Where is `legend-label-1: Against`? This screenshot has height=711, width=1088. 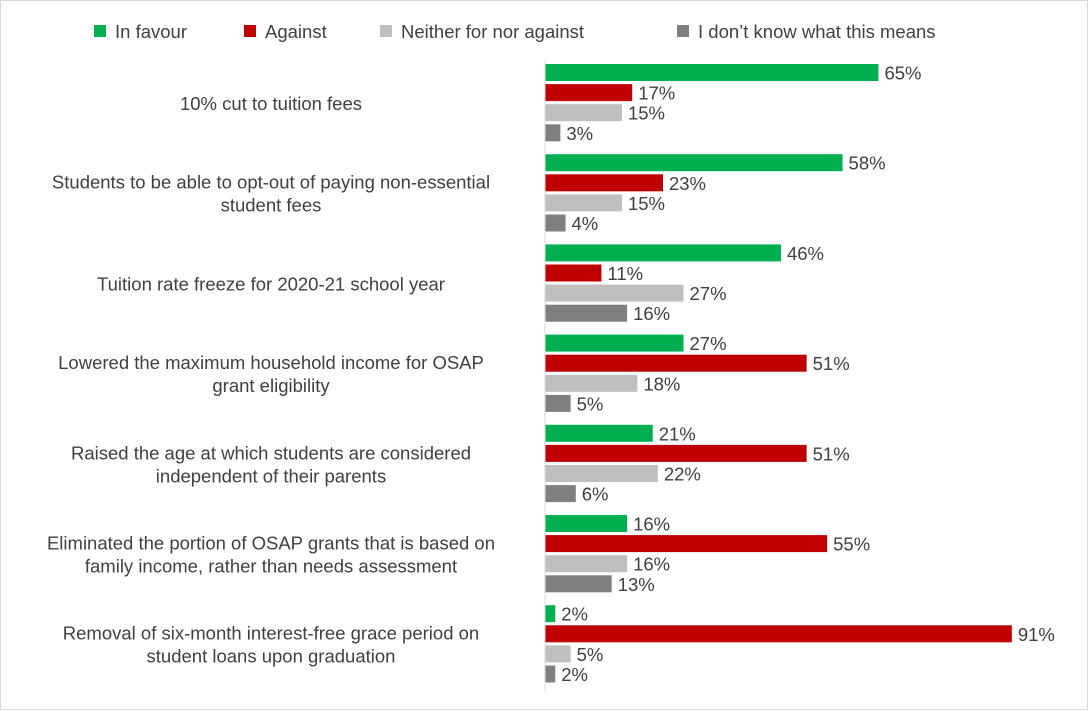
legend-label-1: Against is located at coordinates (296, 31).